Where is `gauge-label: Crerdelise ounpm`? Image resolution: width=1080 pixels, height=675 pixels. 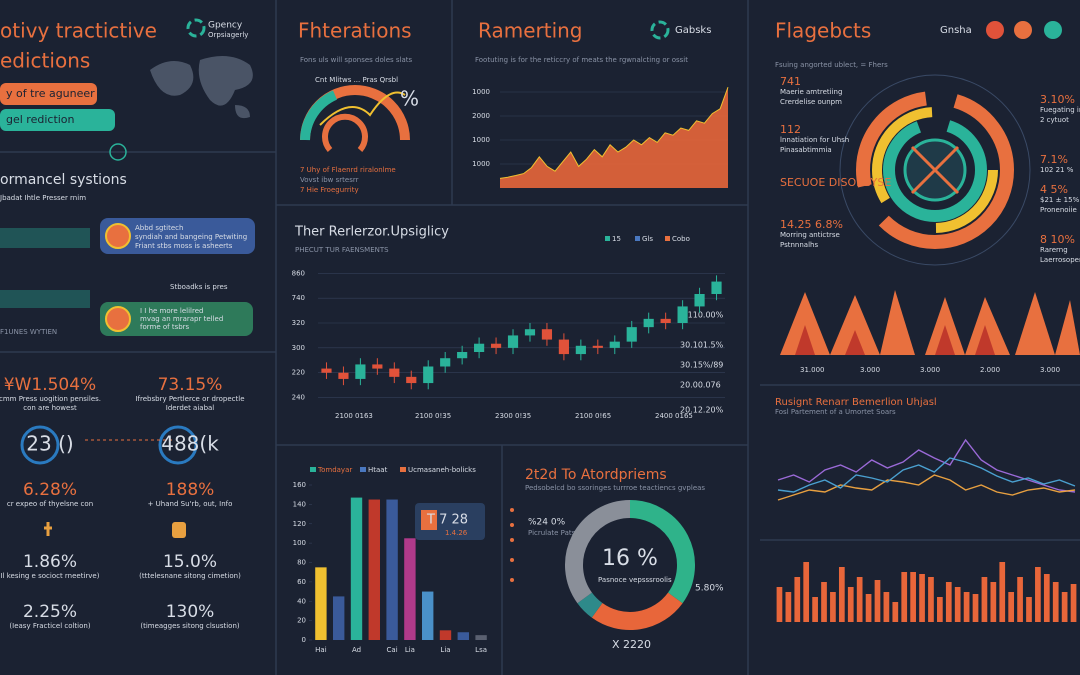 gauge-label: Crerdelise ounpm is located at coordinates (811, 102).